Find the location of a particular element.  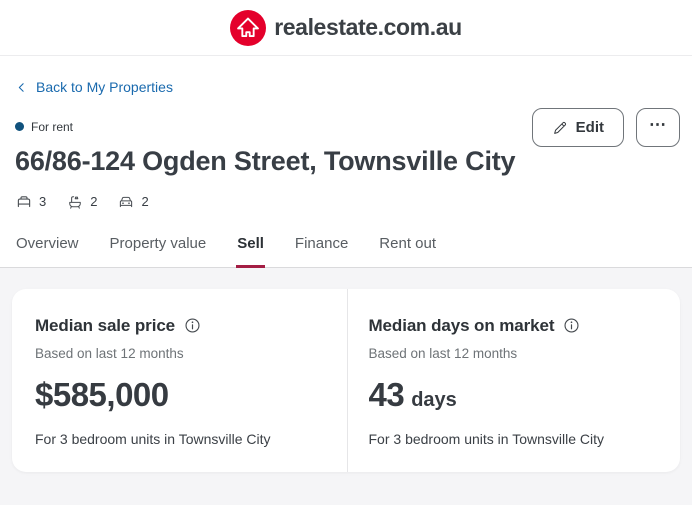

parking-count: 2 is located at coordinates (145, 202).